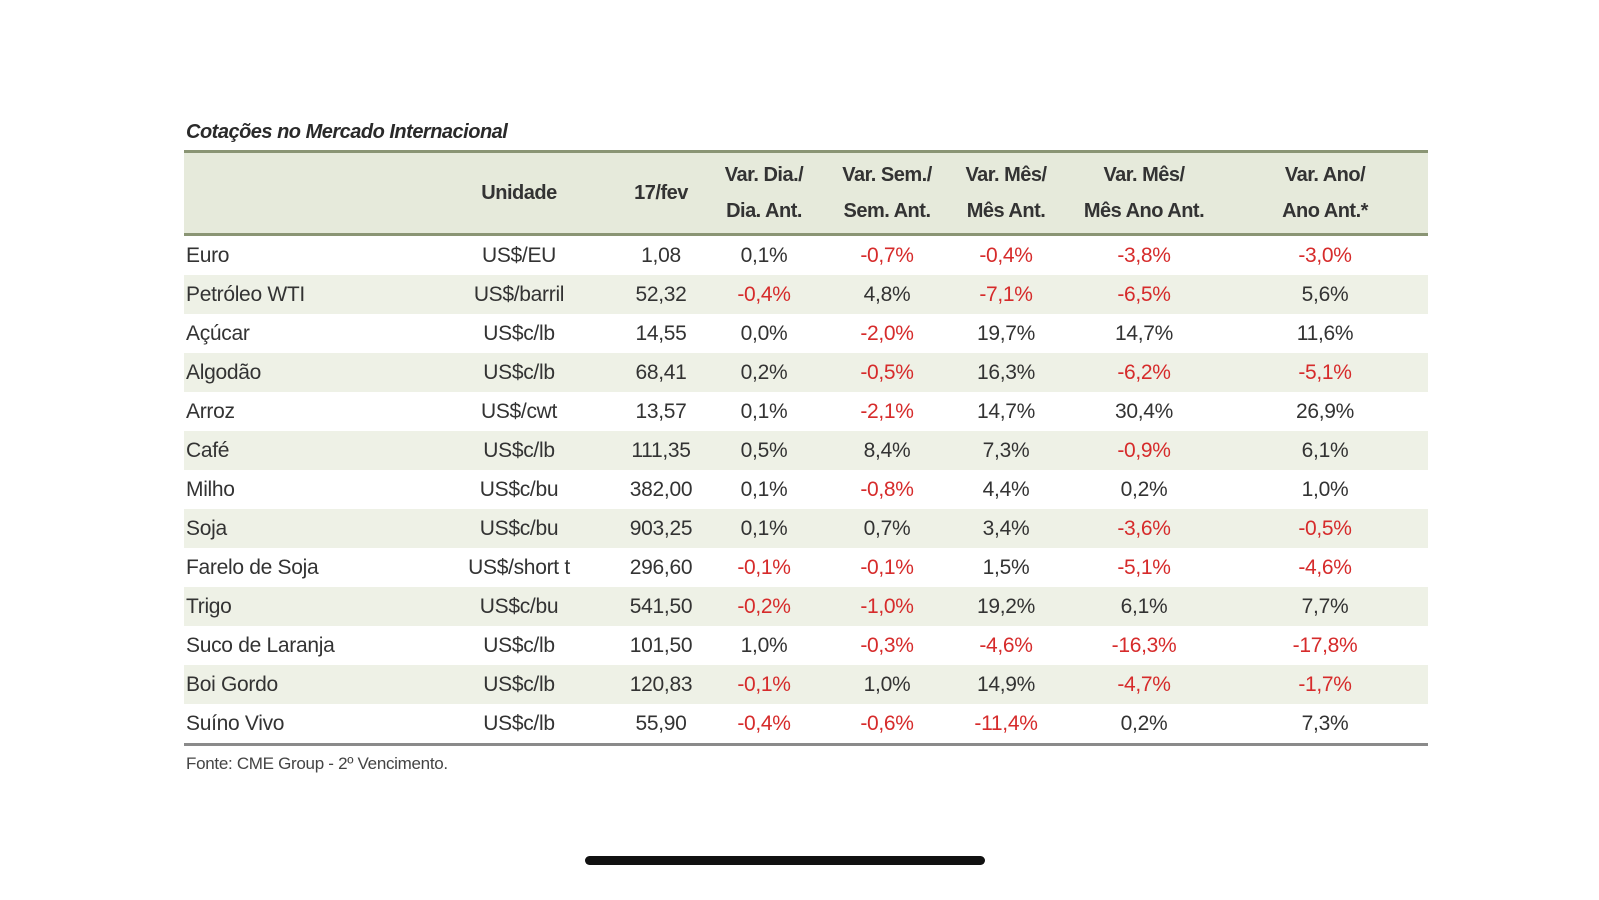  What do you see at coordinates (1325, 528) in the screenshot?
I see `cell-var-year: -0,5%` at bounding box center [1325, 528].